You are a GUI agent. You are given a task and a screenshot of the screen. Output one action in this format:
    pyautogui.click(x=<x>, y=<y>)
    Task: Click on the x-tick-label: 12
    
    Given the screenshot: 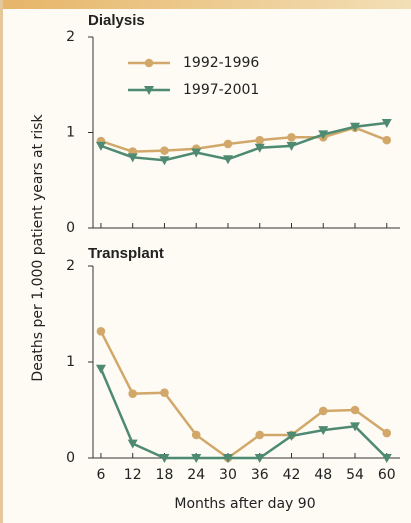 What is the action you would take?
    pyautogui.click(x=133, y=475)
    